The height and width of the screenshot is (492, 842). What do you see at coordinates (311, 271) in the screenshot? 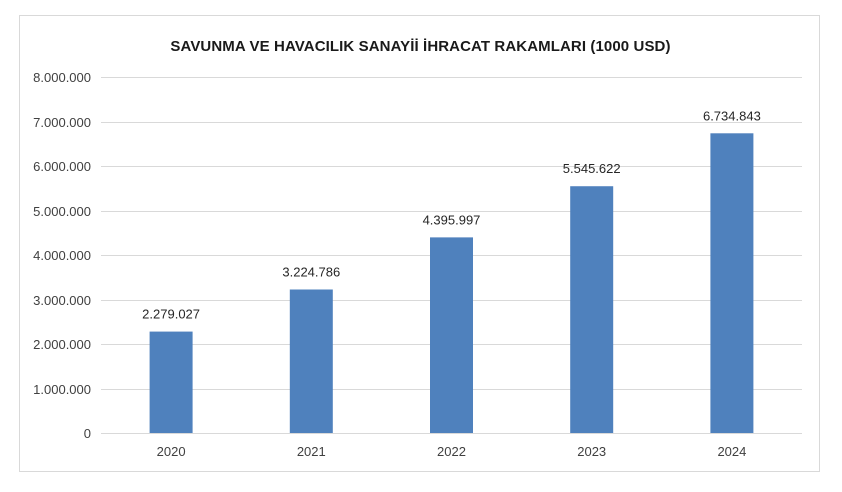
I see `data-label-2021: 3.224.786` at bounding box center [311, 271].